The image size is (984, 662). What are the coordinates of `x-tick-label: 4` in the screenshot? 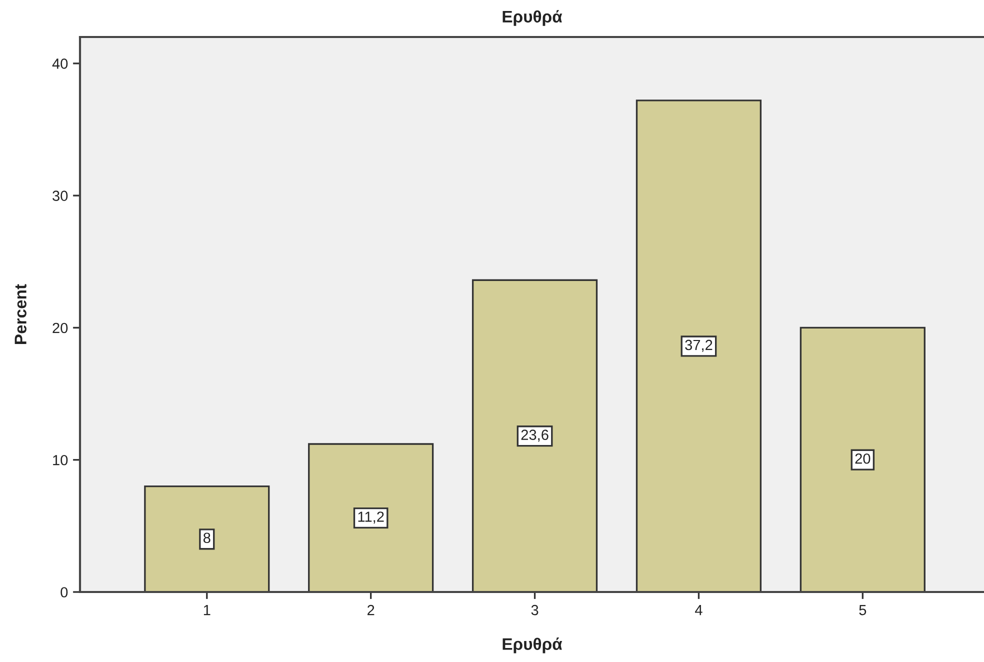 It's located at (698, 610).